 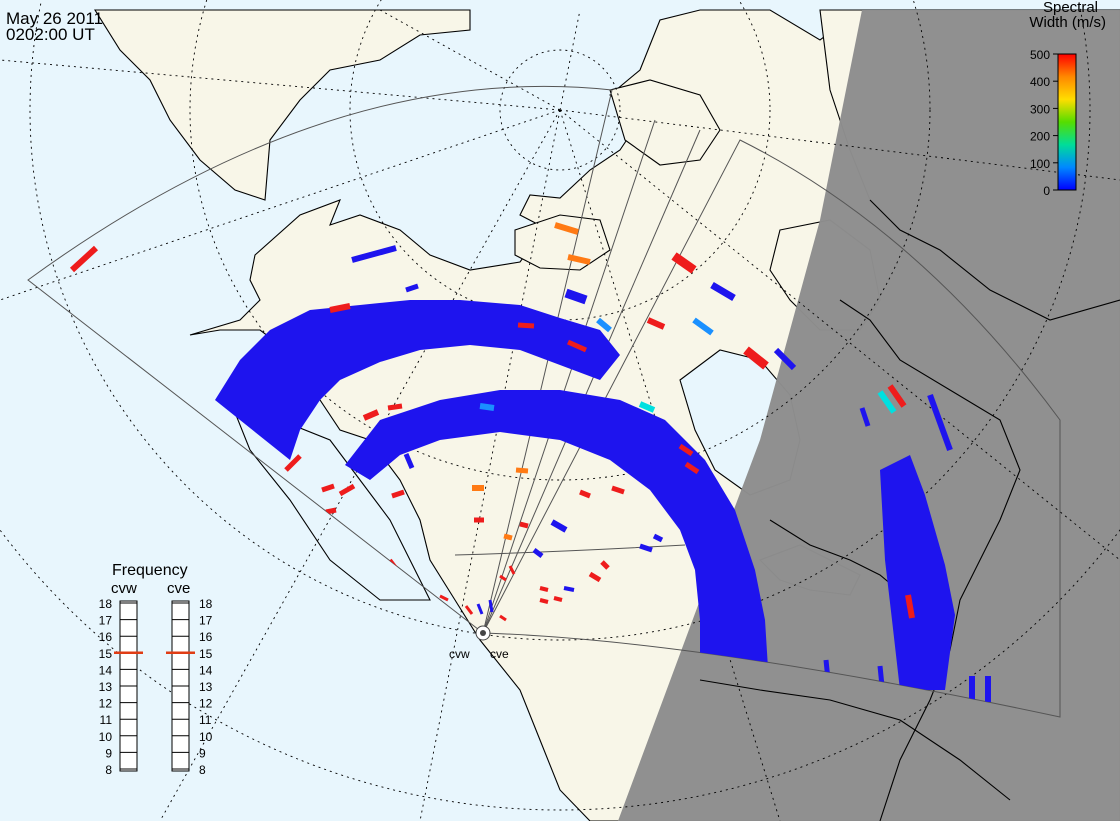 I want to click on colorbar-title-line1: Spectral, so click(x=1070, y=8).